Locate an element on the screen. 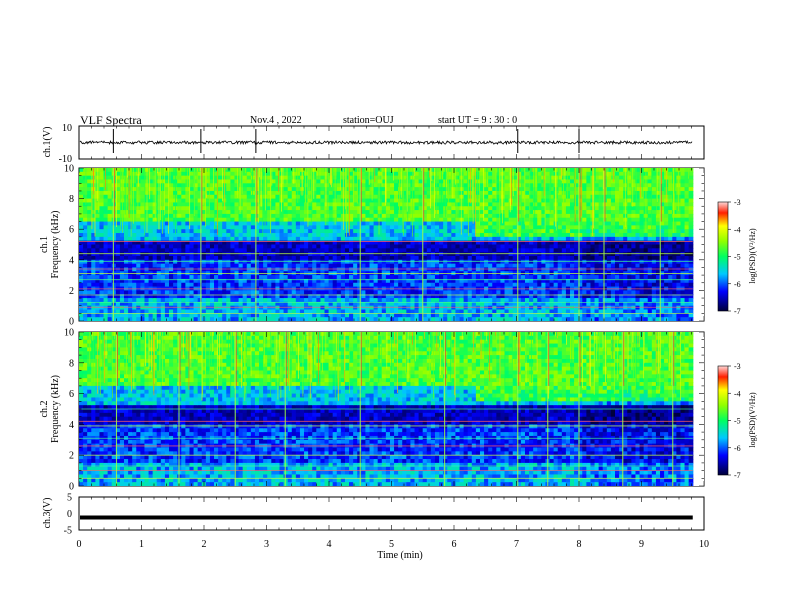  ch3-ytick: 0 is located at coordinates (69, 514).